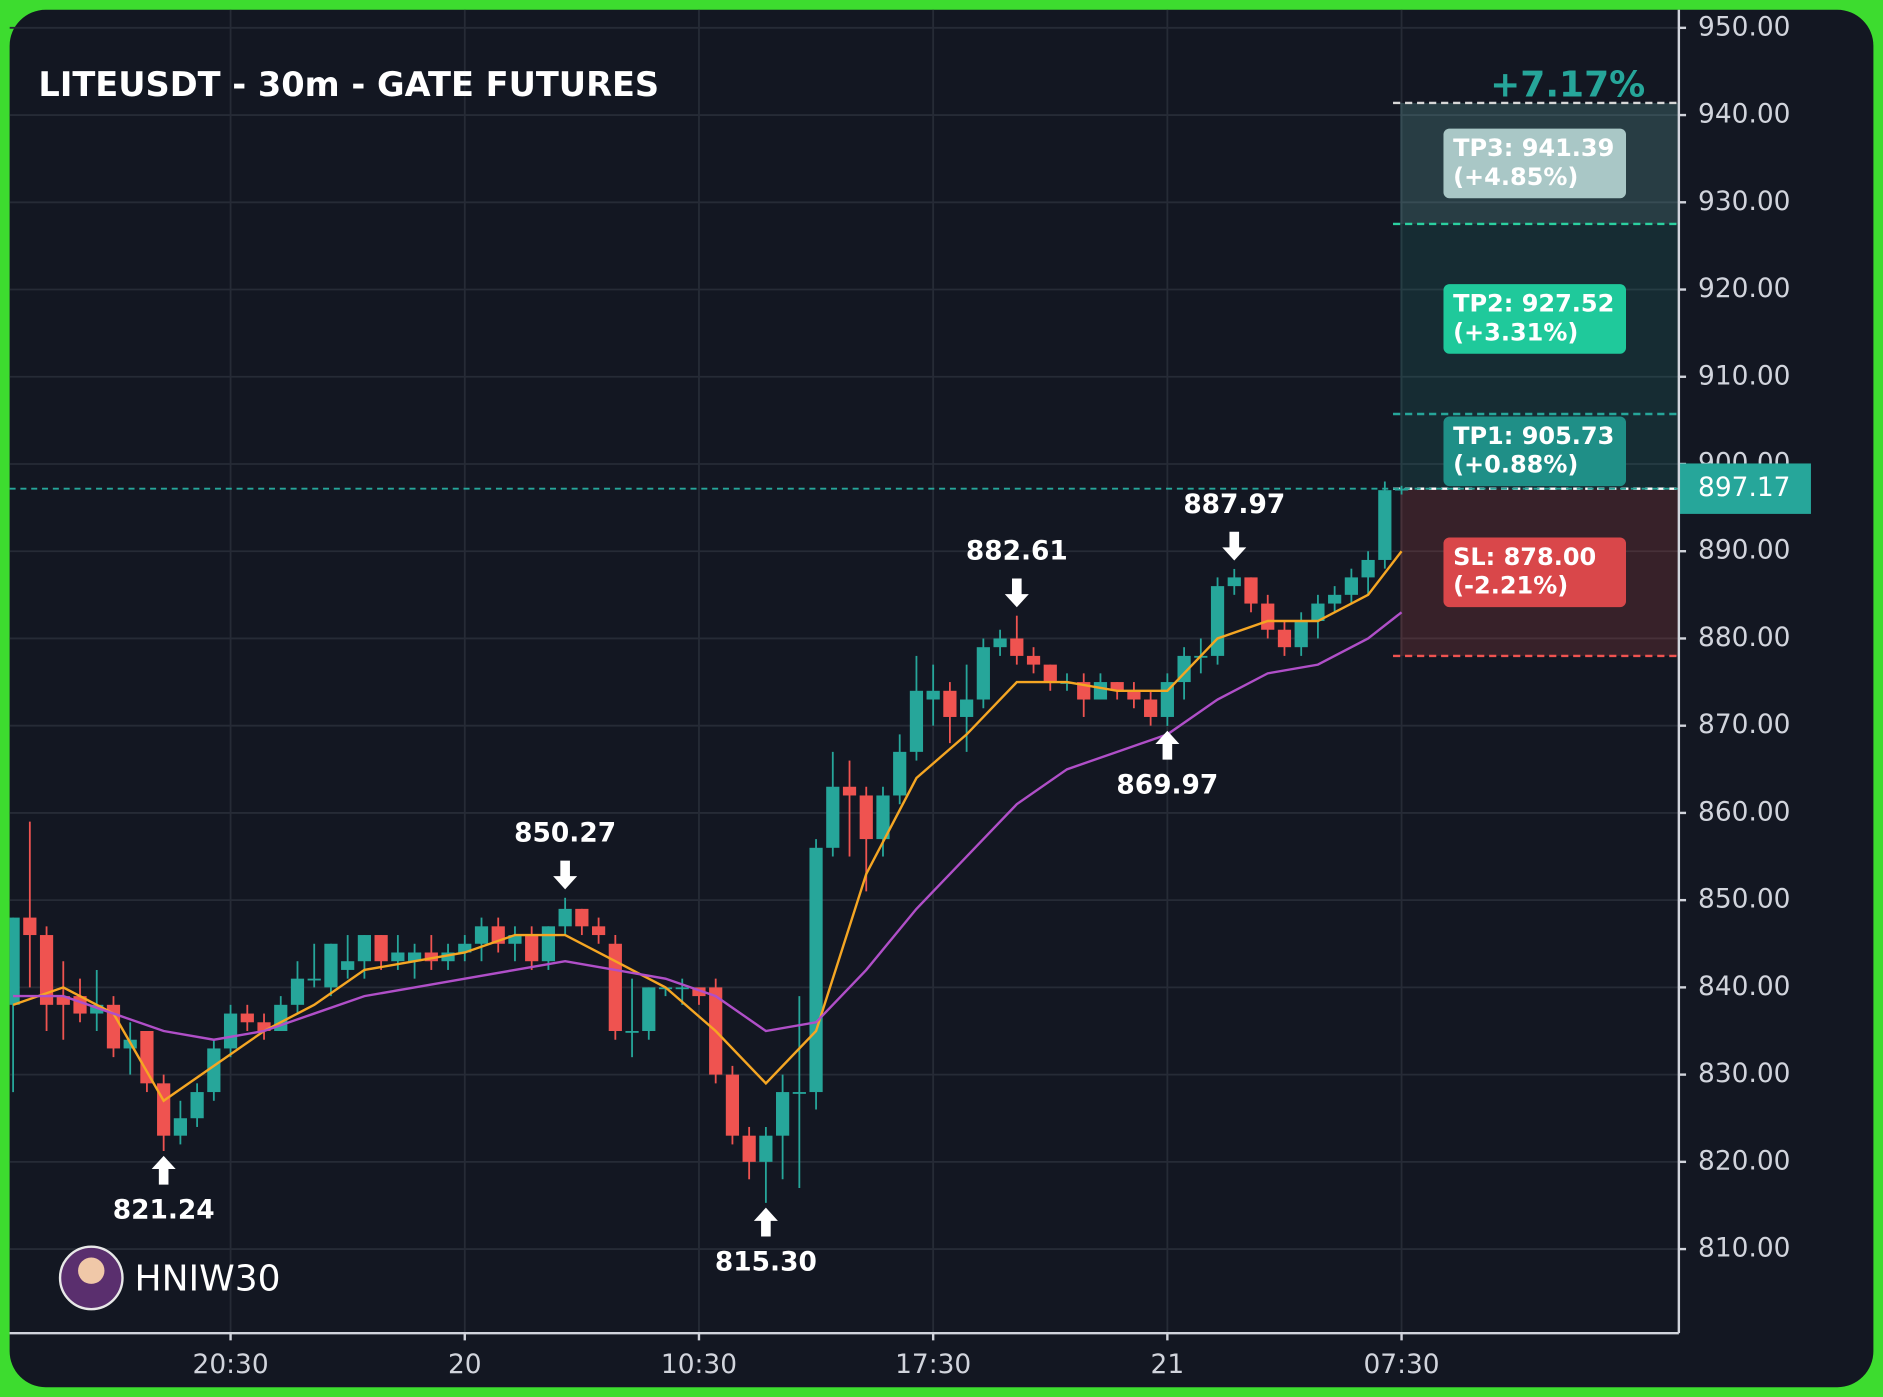 This screenshot has height=1397, width=1883. Describe the element at coordinates (1234, 504) in the screenshot. I see `annotation-label: 887.97` at that location.